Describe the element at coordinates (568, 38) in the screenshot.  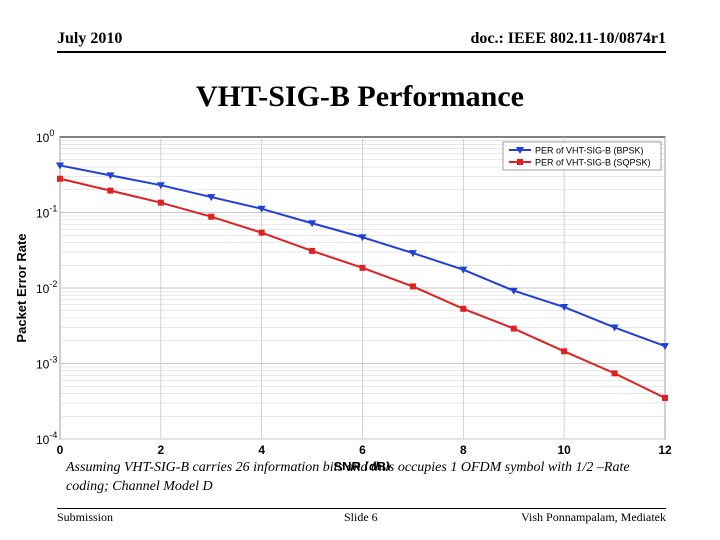
I see `header-doc-id: doc.: IEEE 802.11-10/0874r1` at that location.